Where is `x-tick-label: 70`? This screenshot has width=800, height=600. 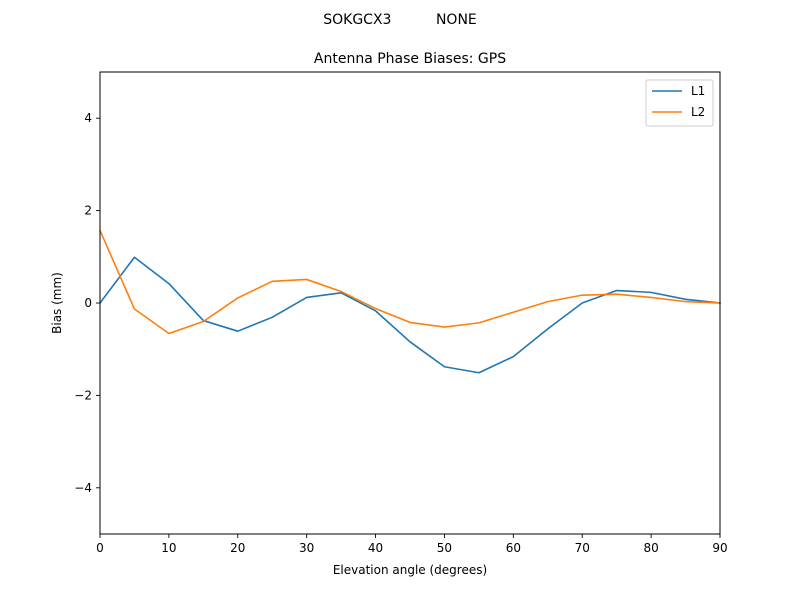
x-tick-label: 70 is located at coordinates (582, 548).